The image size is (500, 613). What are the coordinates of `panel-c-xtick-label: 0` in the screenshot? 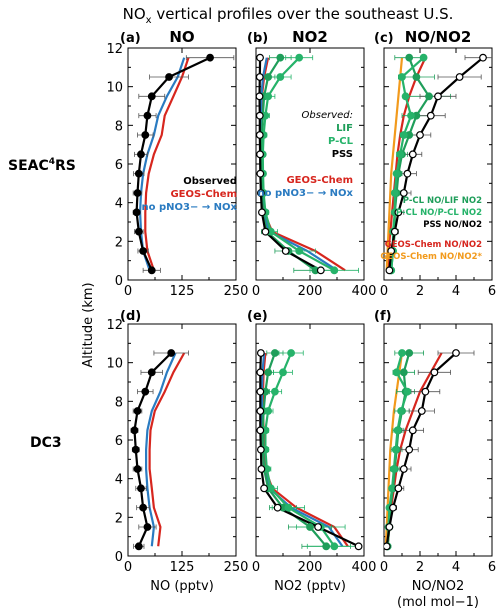 It's located at (384, 291).